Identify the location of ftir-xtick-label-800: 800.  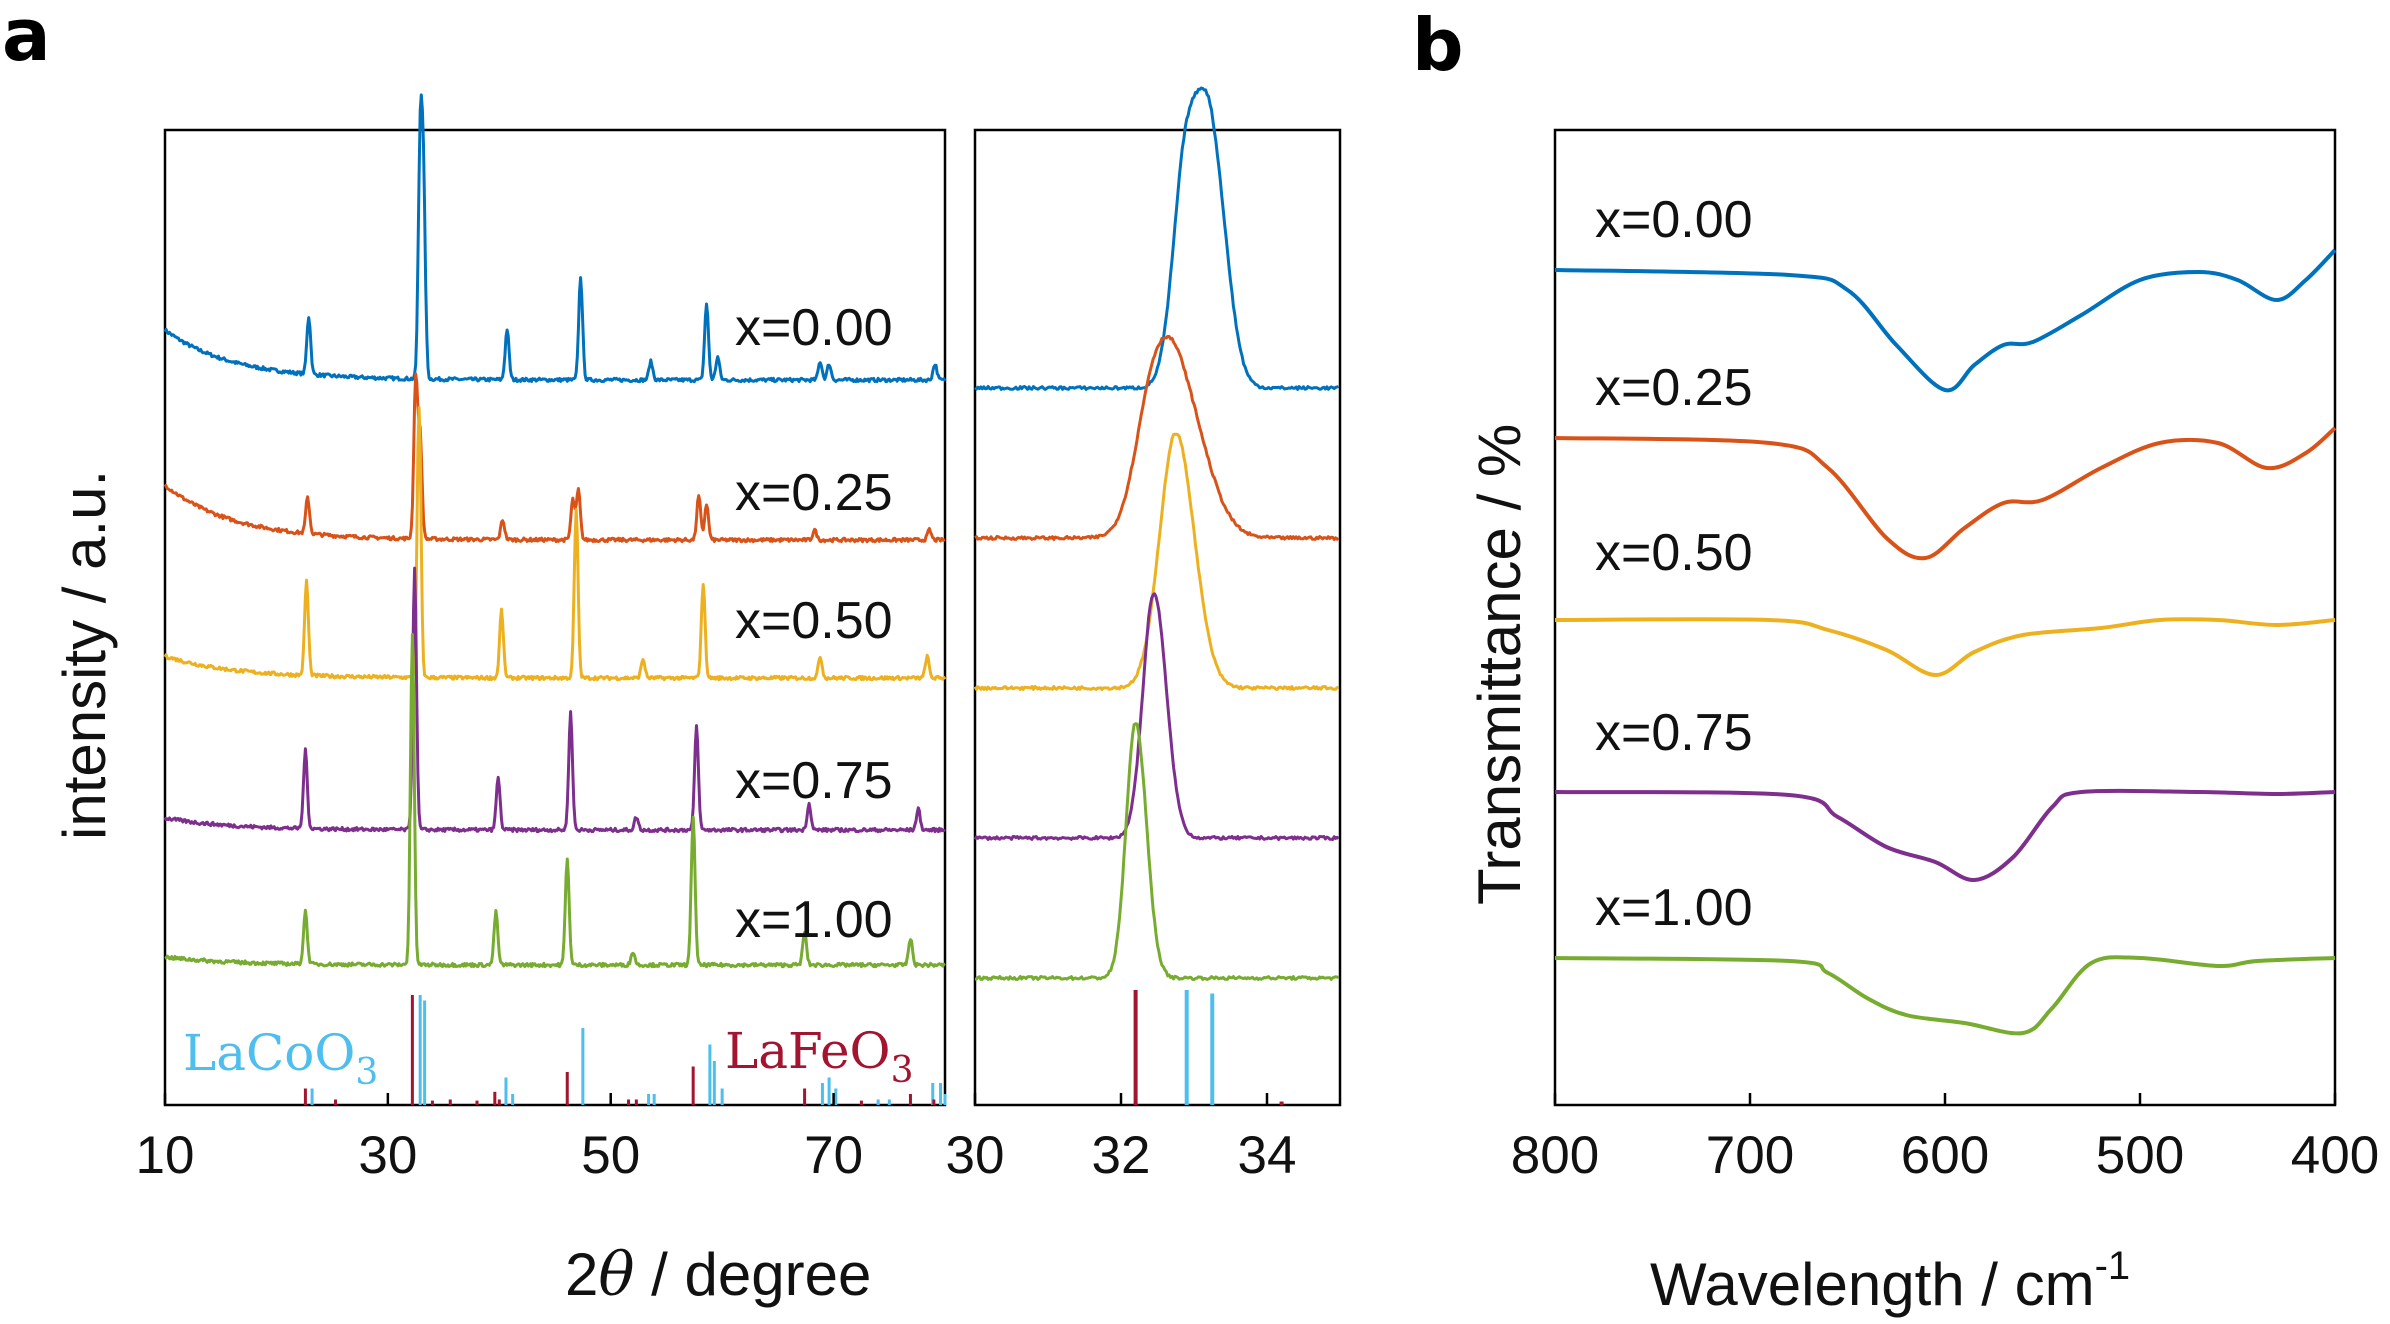
(1555, 1155).